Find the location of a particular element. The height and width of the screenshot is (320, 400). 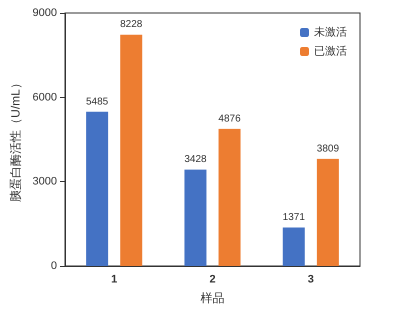

data-label: 5485 is located at coordinates (97, 102).